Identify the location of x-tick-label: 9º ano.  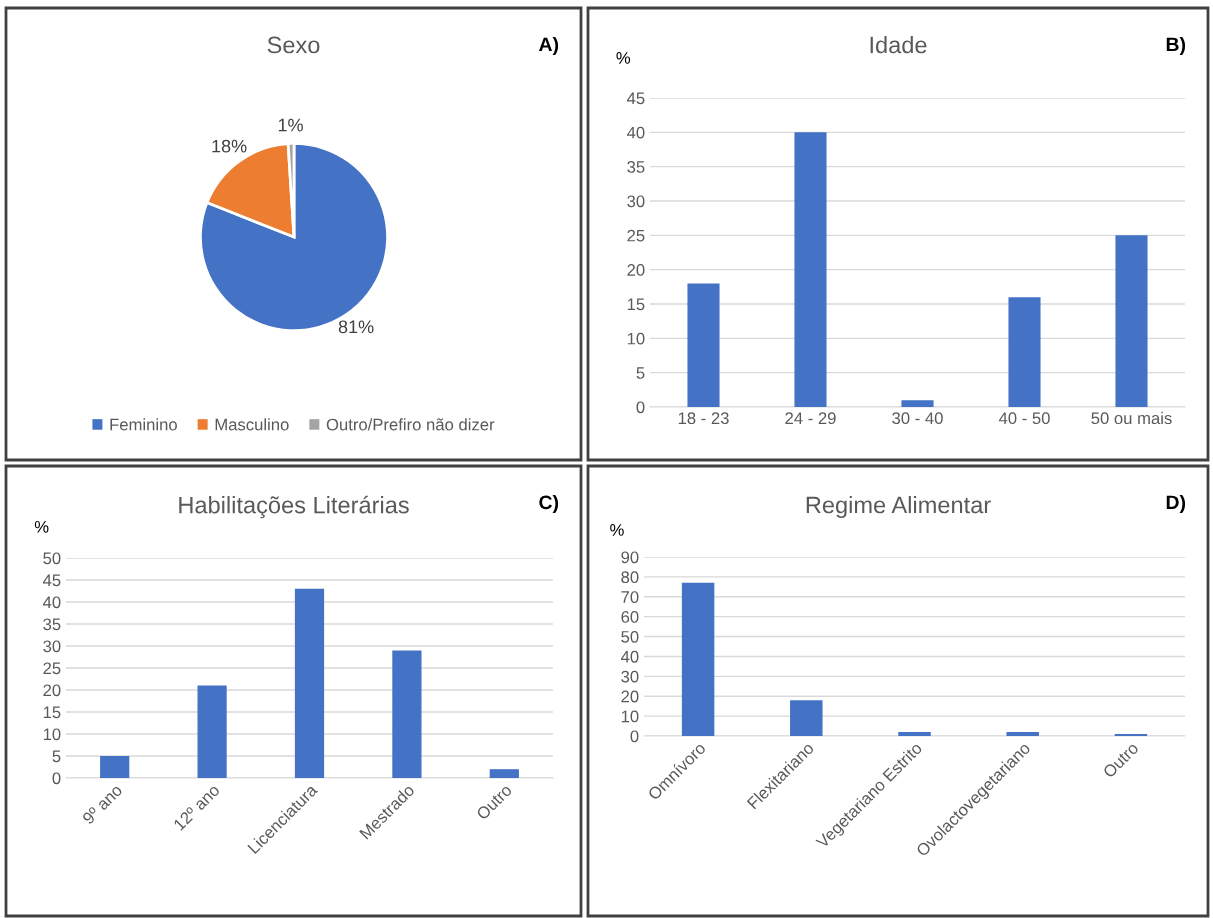
(102, 804).